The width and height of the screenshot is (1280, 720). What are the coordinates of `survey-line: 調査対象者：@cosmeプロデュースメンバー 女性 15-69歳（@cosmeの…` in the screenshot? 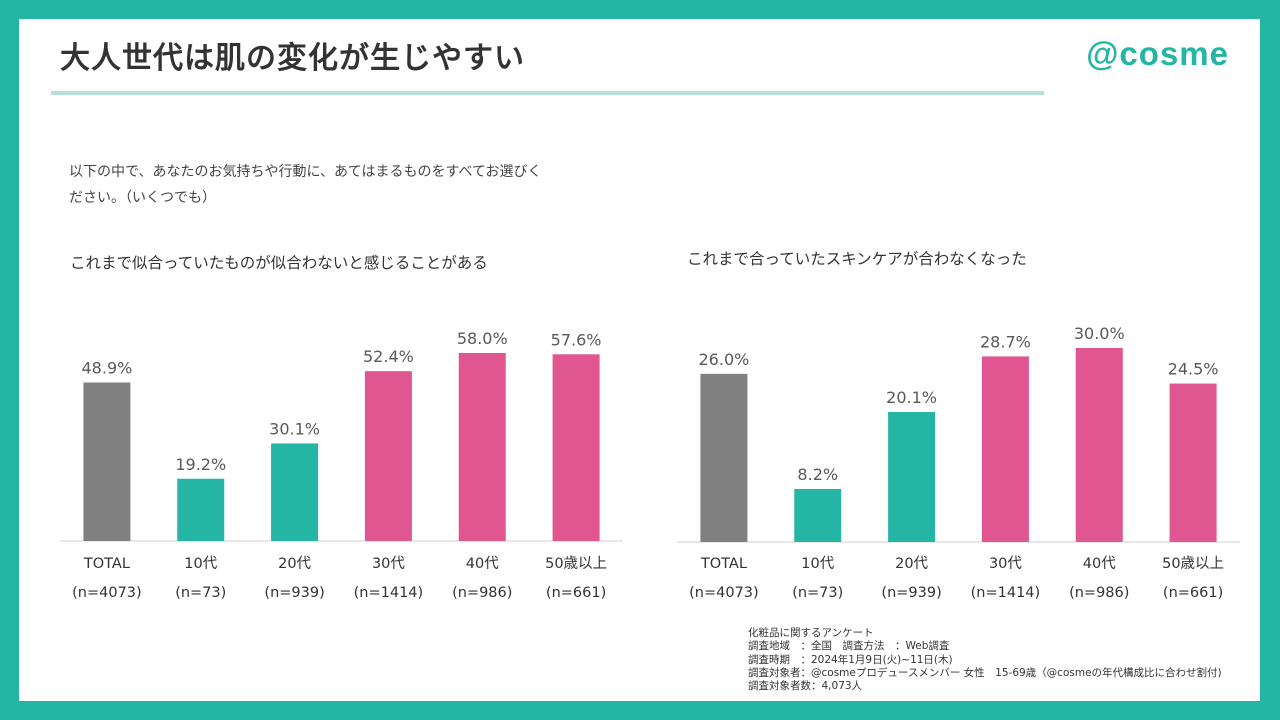 It's located at (985, 672).